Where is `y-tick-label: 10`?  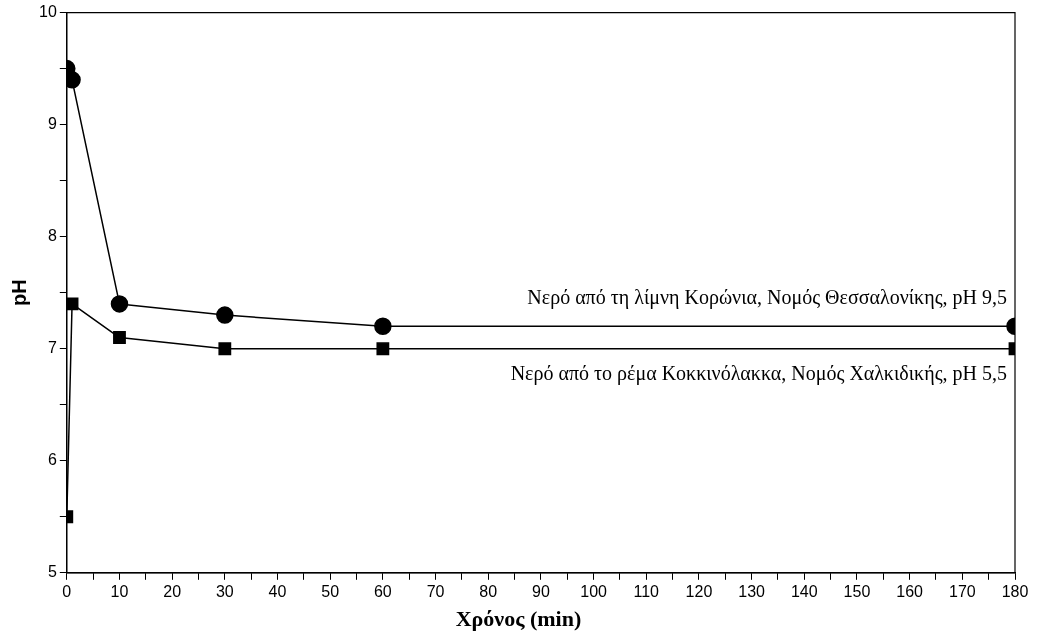
y-tick-label: 10 is located at coordinates (48, 12).